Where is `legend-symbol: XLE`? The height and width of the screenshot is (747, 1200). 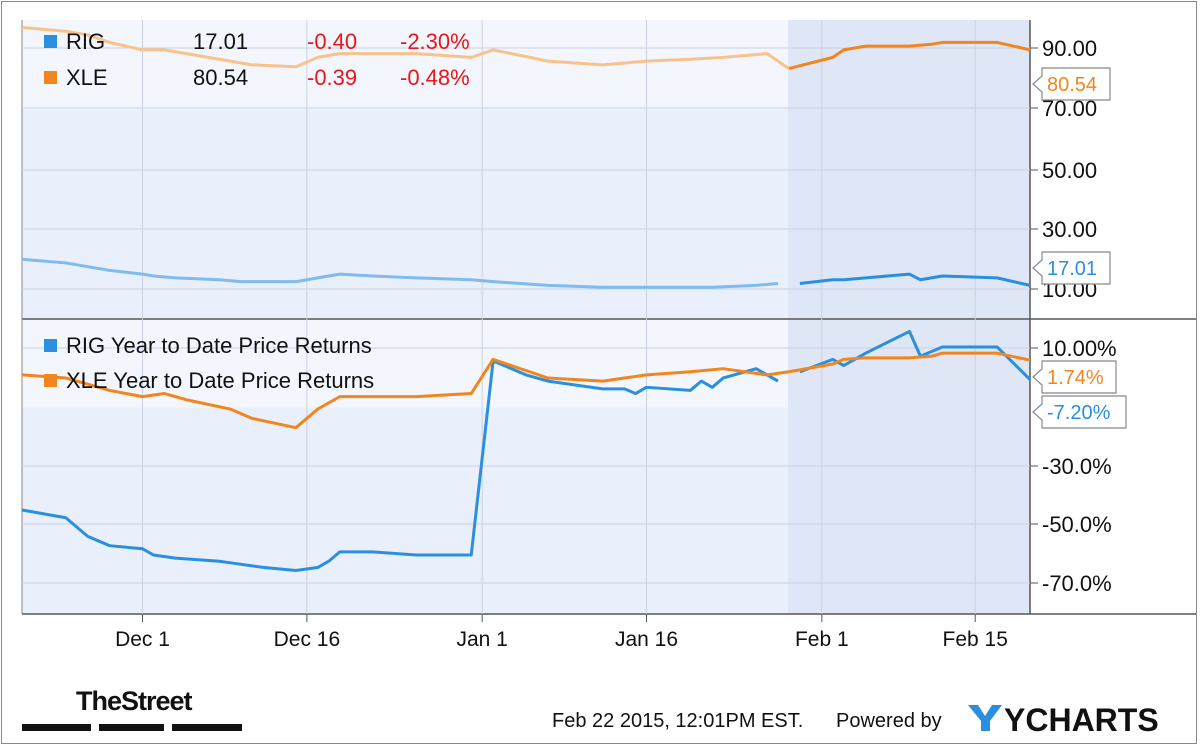 legend-symbol: XLE is located at coordinates (87, 77).